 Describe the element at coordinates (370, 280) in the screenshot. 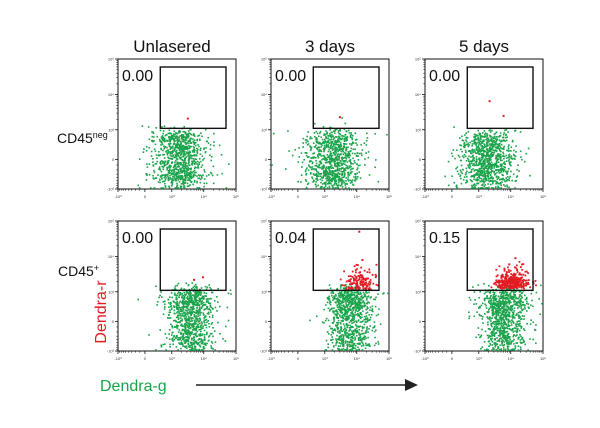

I see `gated-point` at that location.